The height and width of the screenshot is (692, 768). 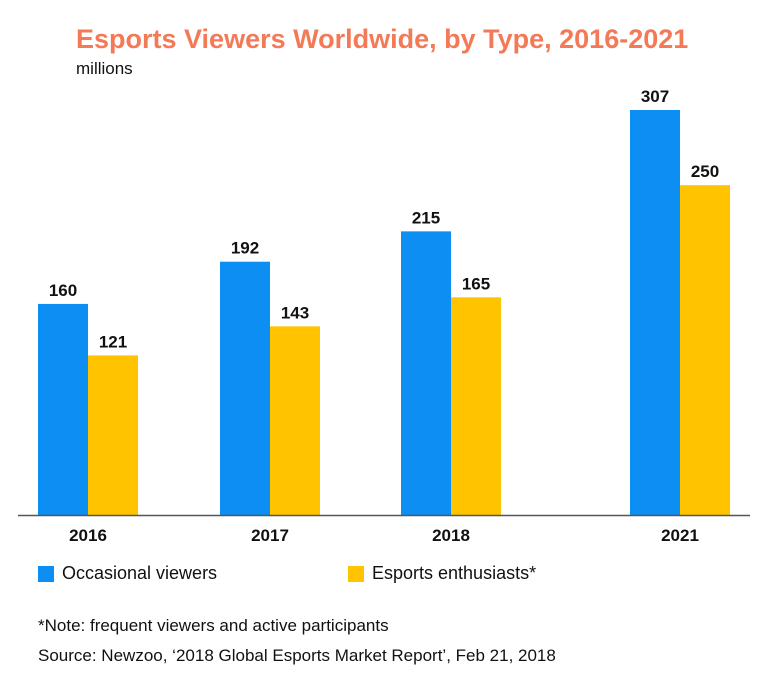 I want to click on bar-2017-enthusiasts, so click(x=295, y=420).